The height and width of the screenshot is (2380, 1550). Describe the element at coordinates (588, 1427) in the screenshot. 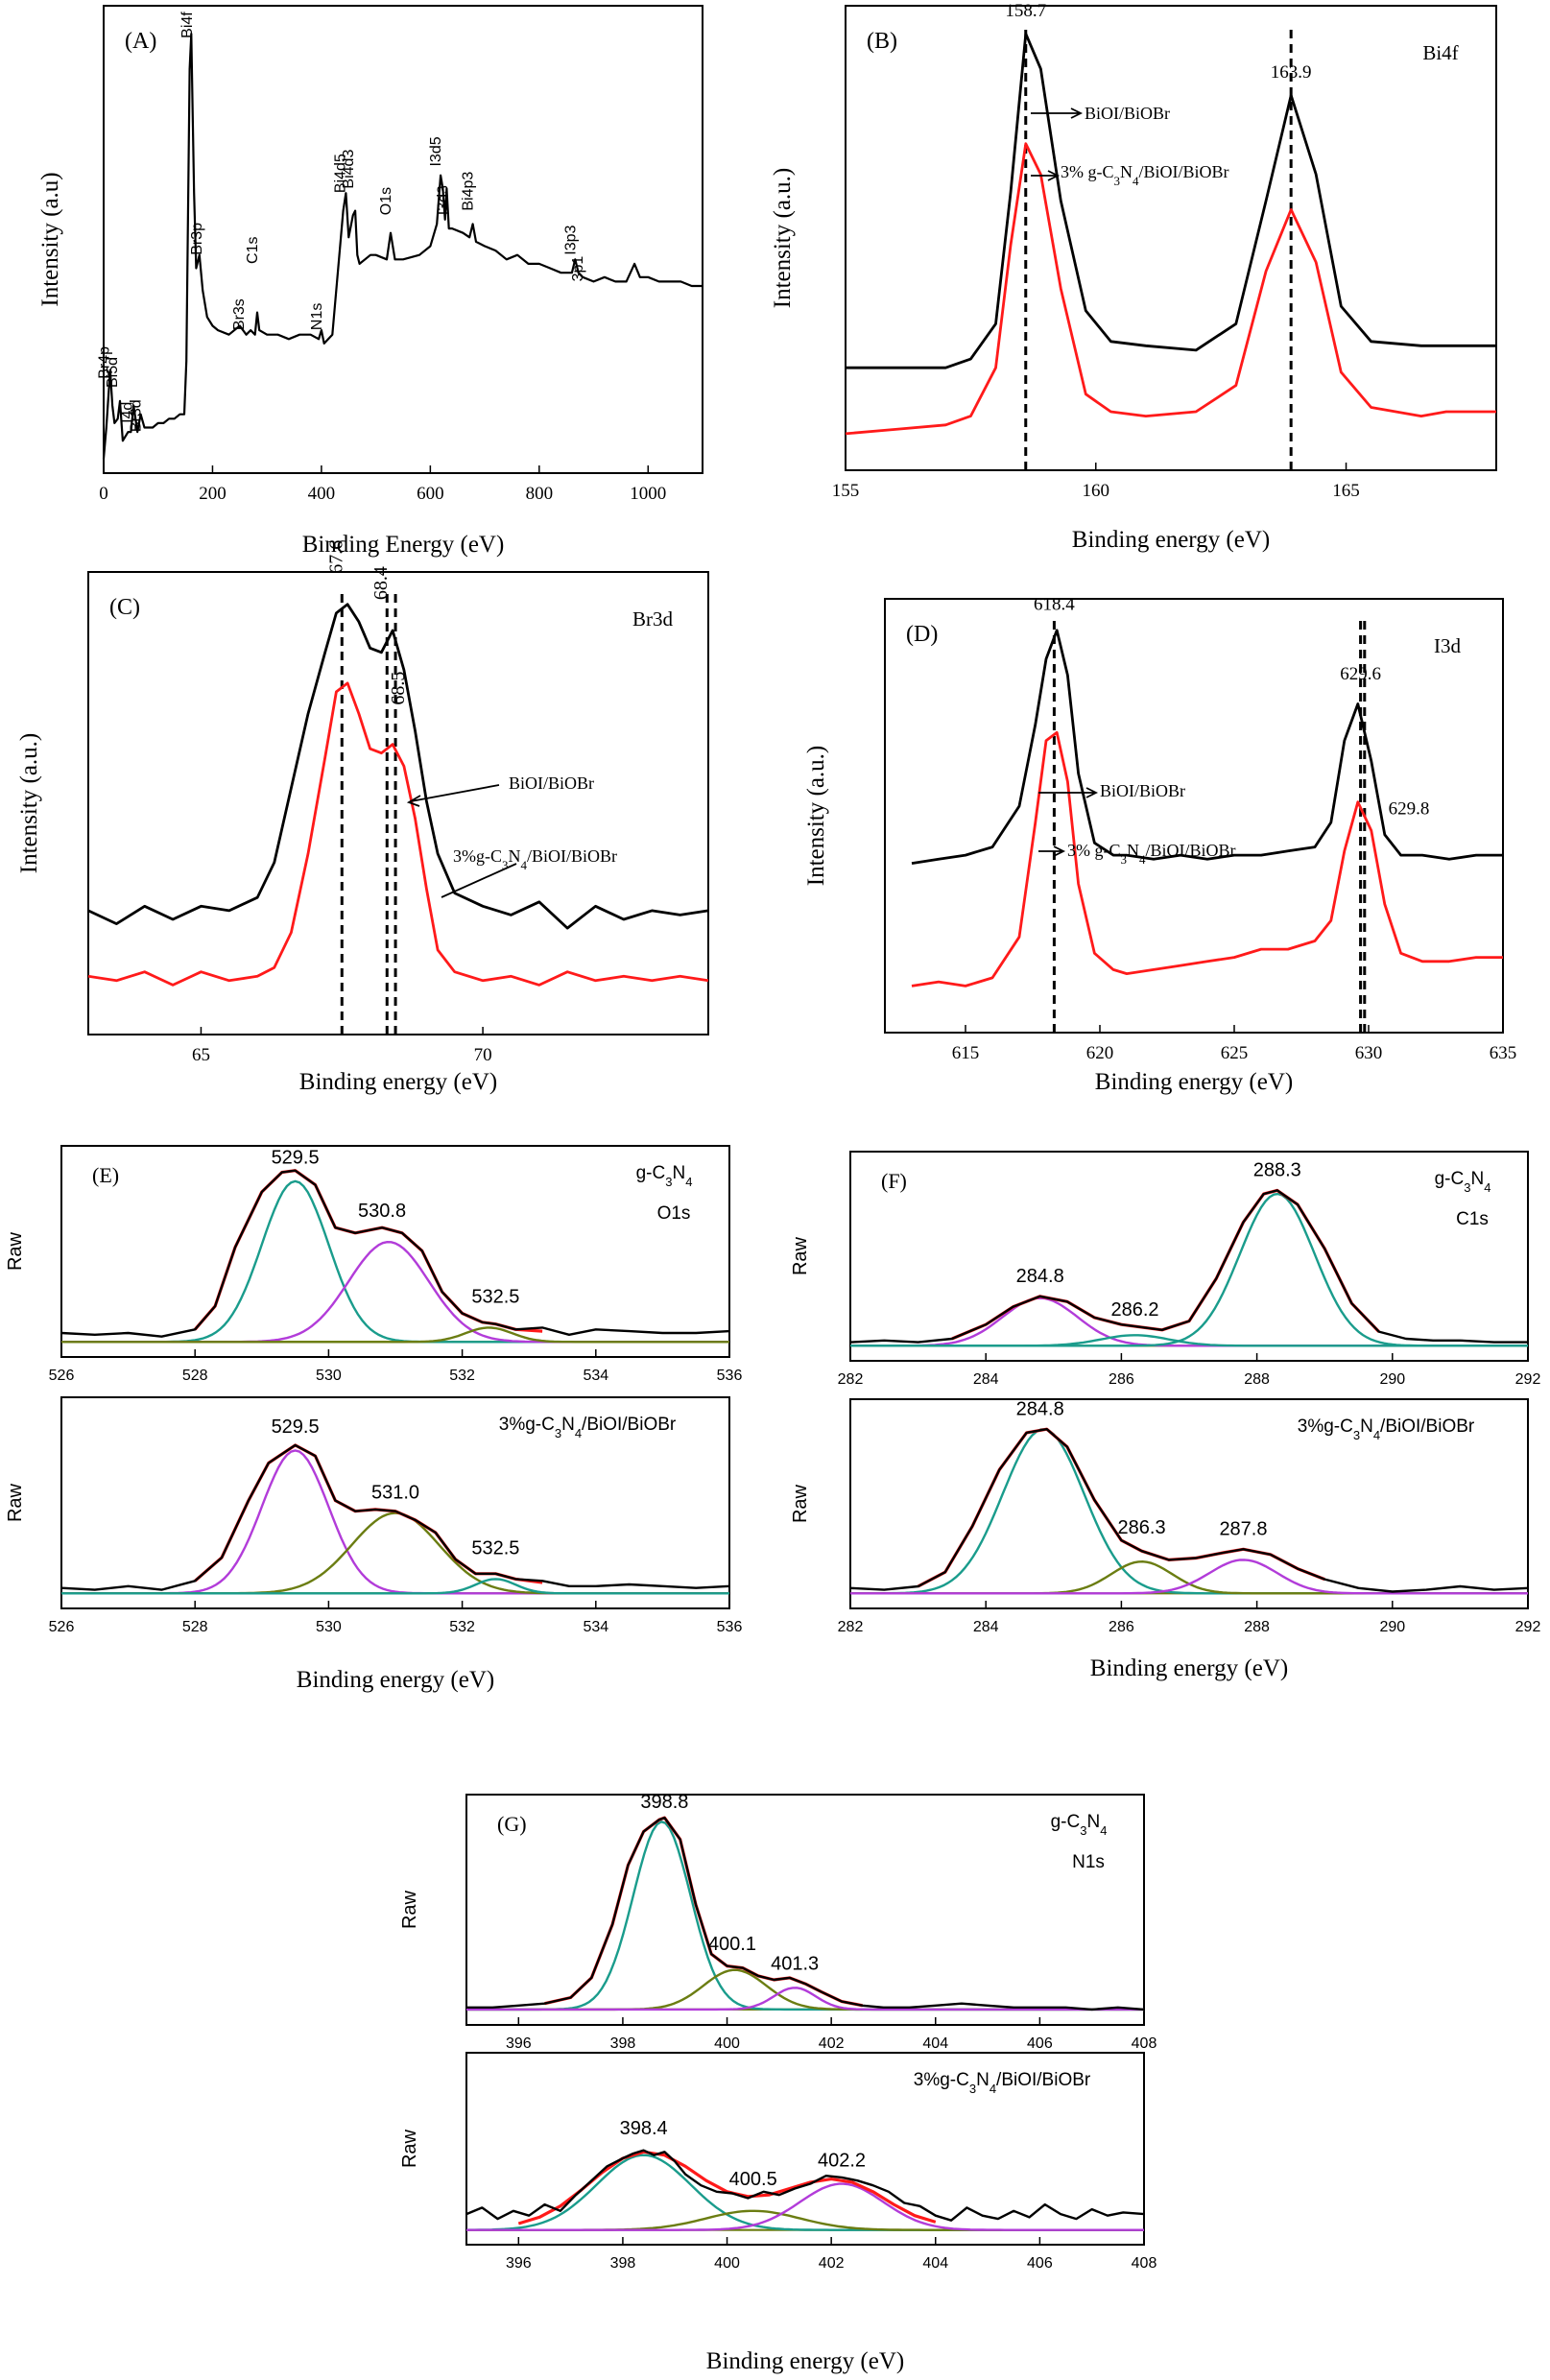

I see `subplot-legend: 3%g-C3N4/BiOI/BiOBr` at that location.